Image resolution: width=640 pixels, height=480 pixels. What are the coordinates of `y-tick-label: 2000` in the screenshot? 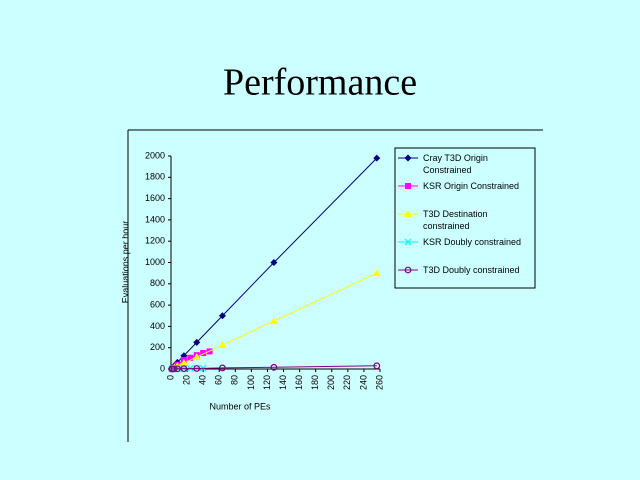 It's located at (155, 155).